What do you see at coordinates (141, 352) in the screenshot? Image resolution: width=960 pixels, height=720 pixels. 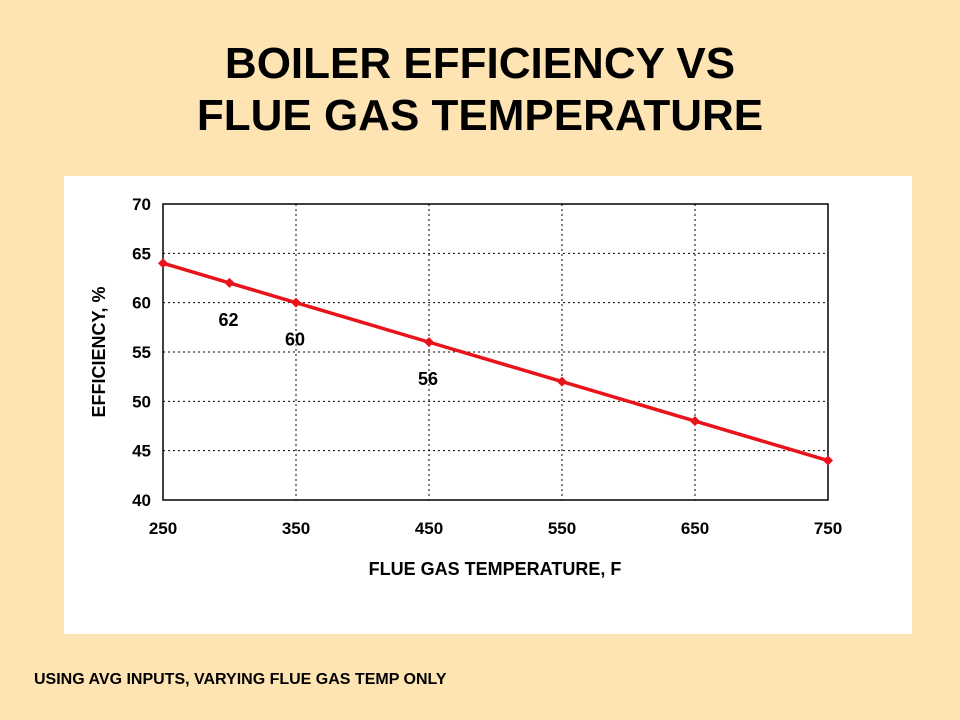 I see `y-tick-label: 55` at bounding box center [141, 352].